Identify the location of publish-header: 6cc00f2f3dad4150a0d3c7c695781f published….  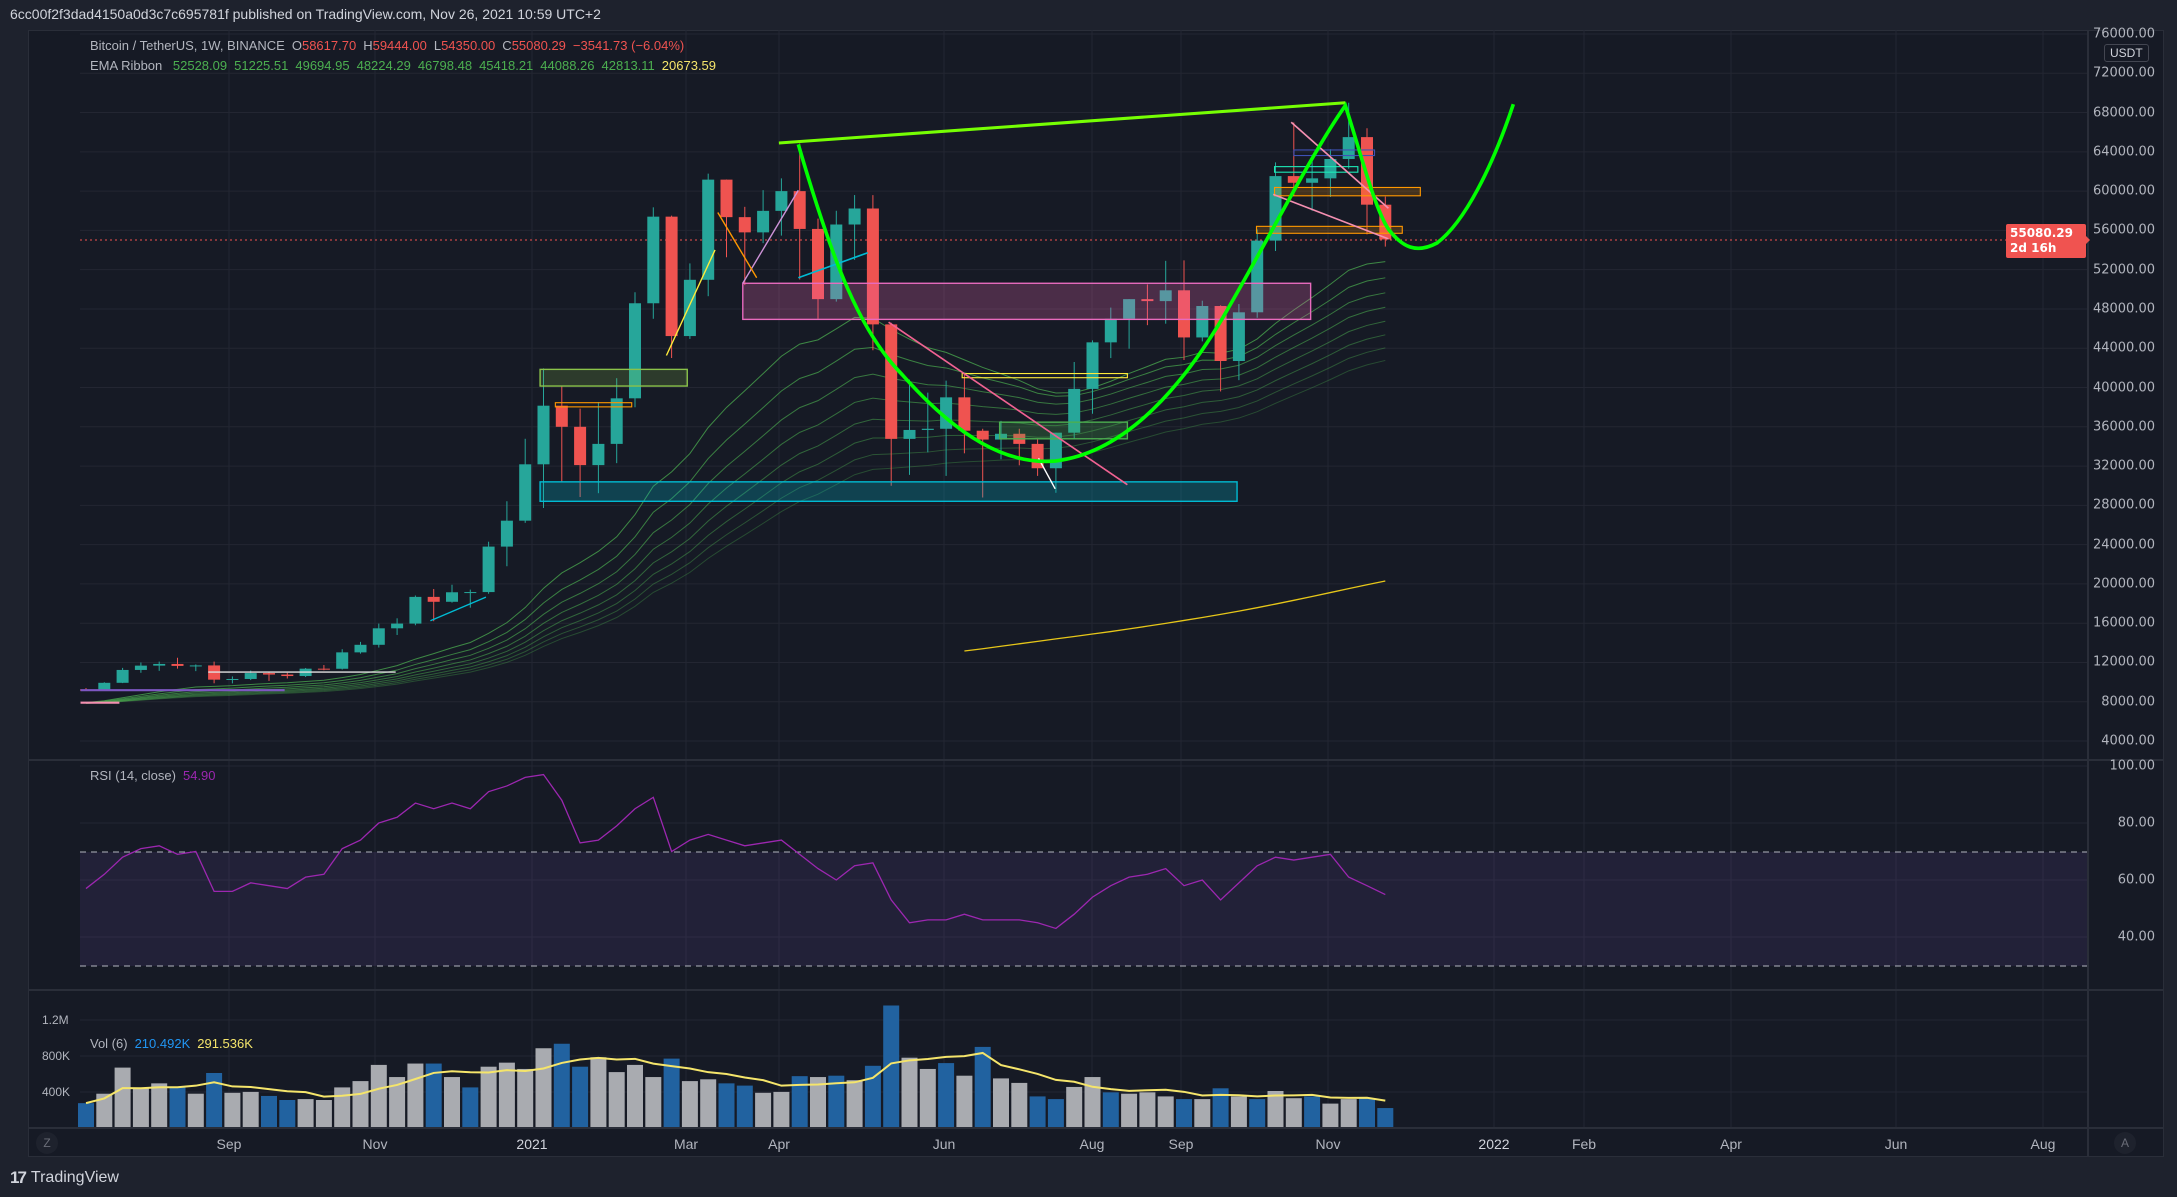
(305, 14).